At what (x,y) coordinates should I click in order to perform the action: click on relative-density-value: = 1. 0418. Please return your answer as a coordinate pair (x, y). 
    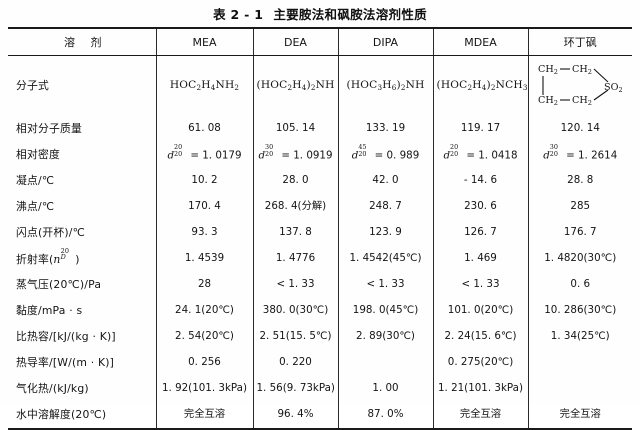
    Looking at the image, I should click on (492, 155).